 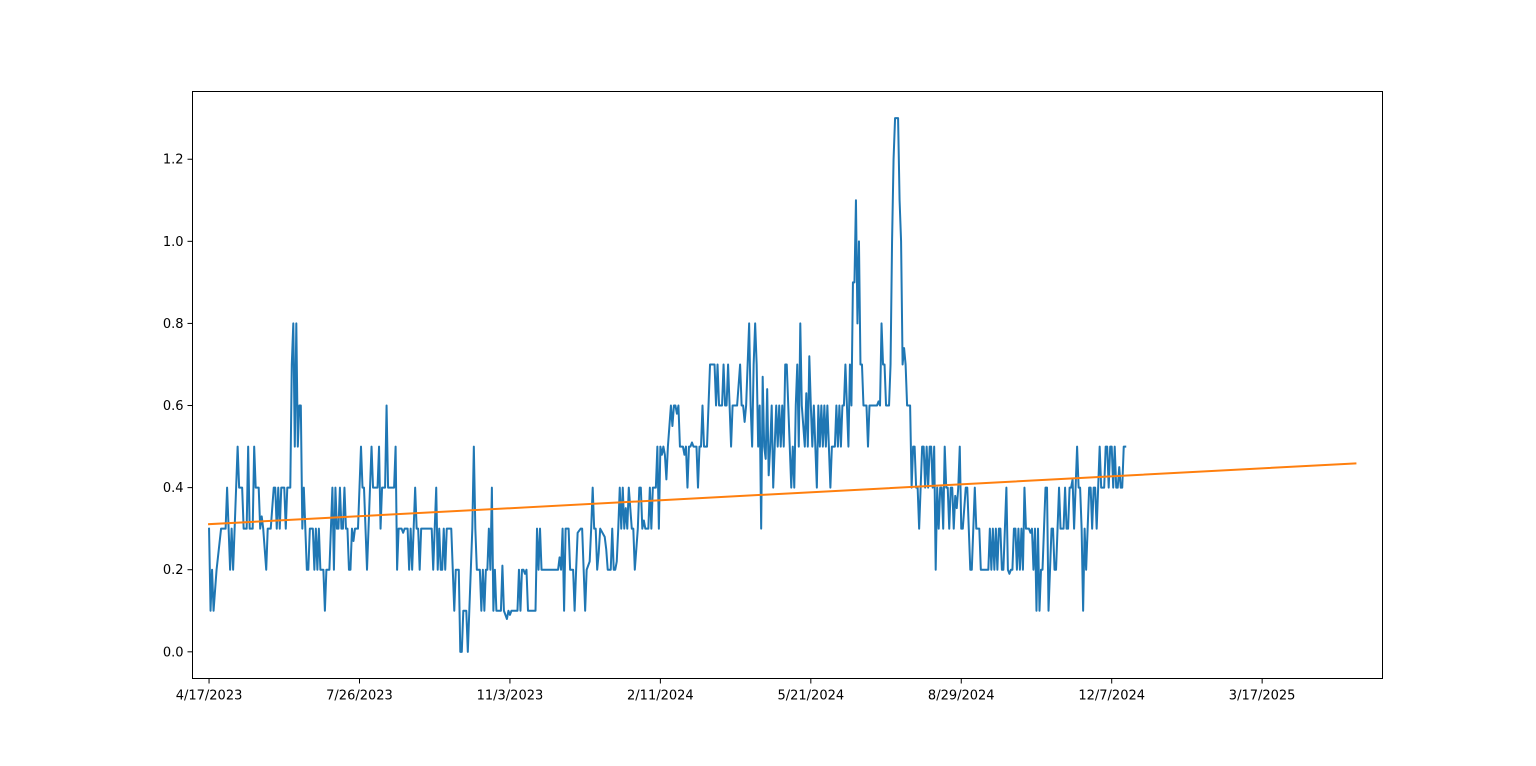 I want to click on y-axis: 0.0 0.2 0.4 0.6 0.8 1.0 1.2, so click(x=178, y=406).